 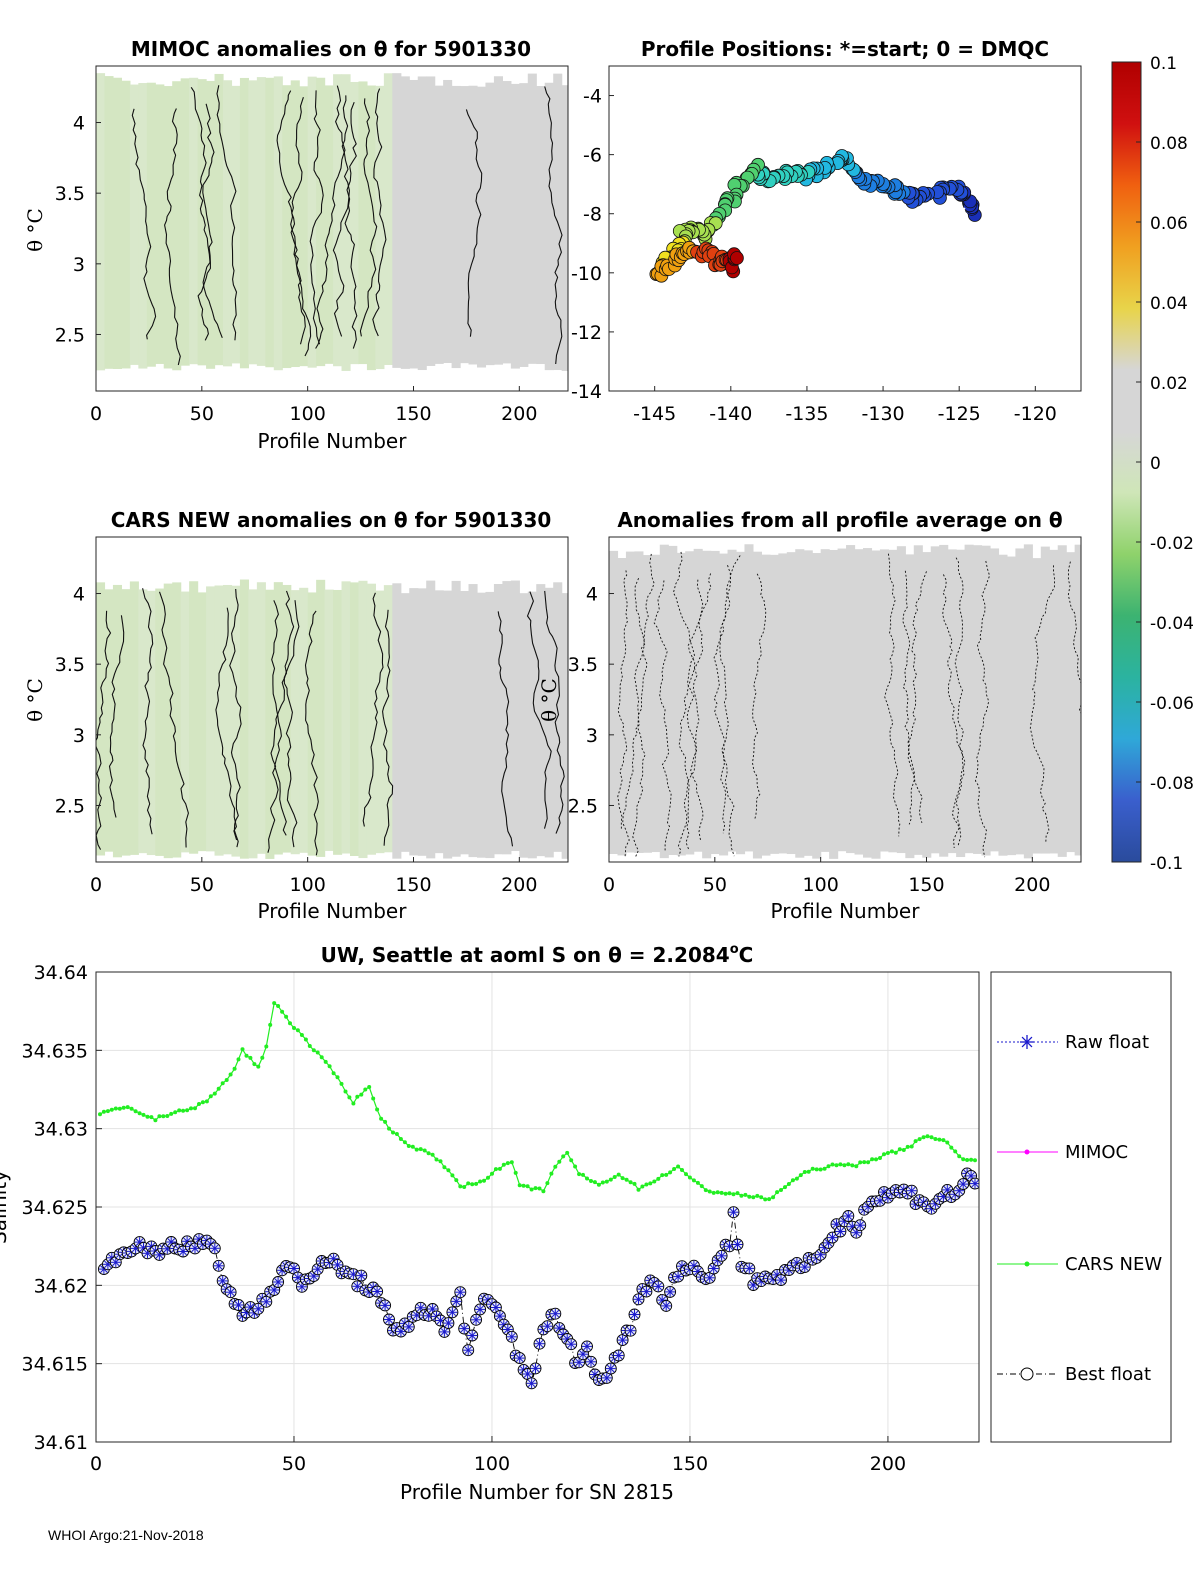 I want to click on start-marker-ray, so click(x=959, y=214).